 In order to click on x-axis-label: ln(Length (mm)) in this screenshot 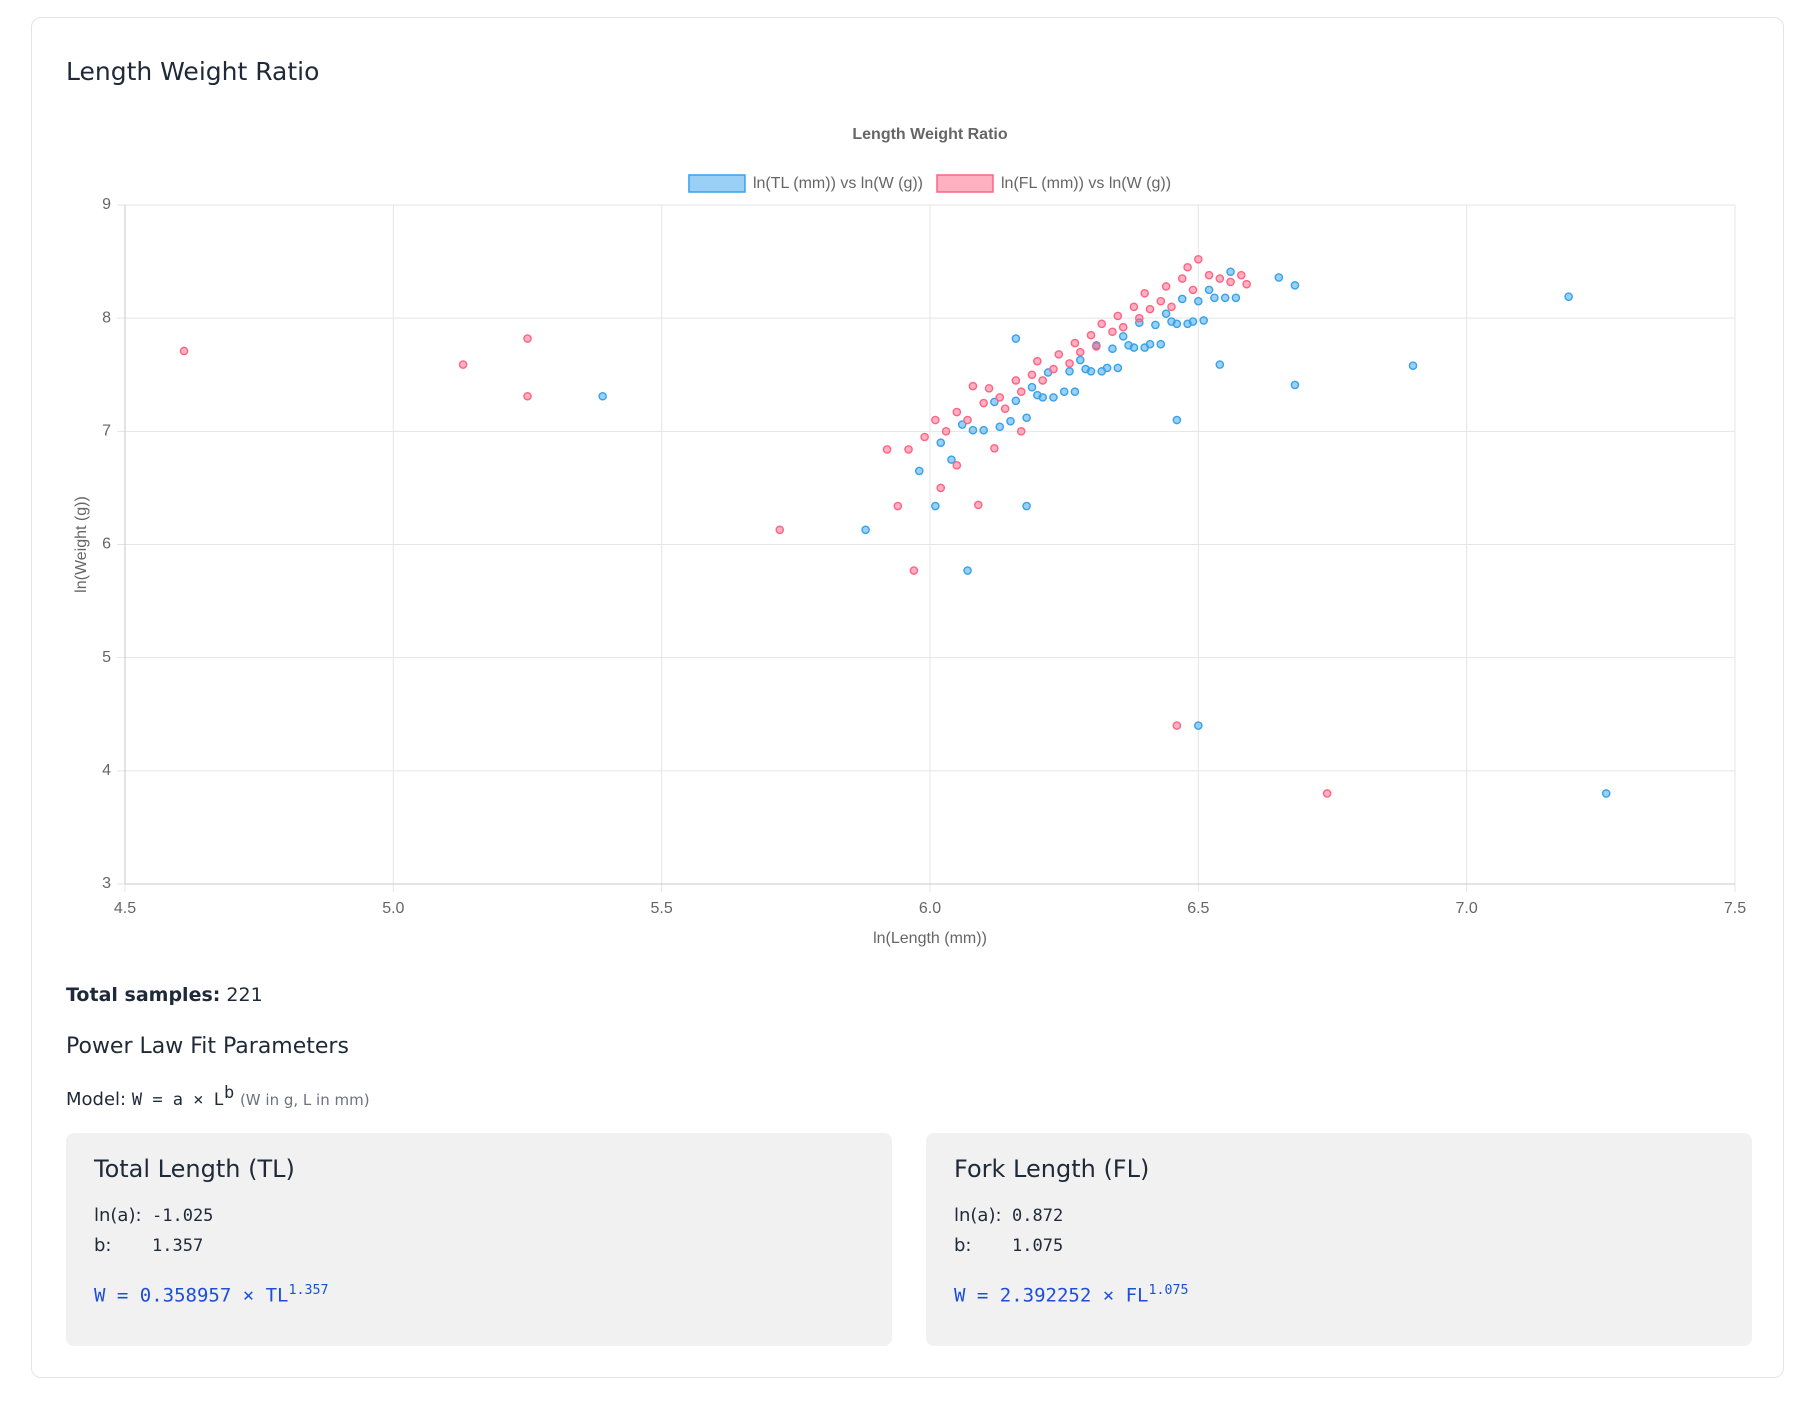, I will do `click(930, 938)`.